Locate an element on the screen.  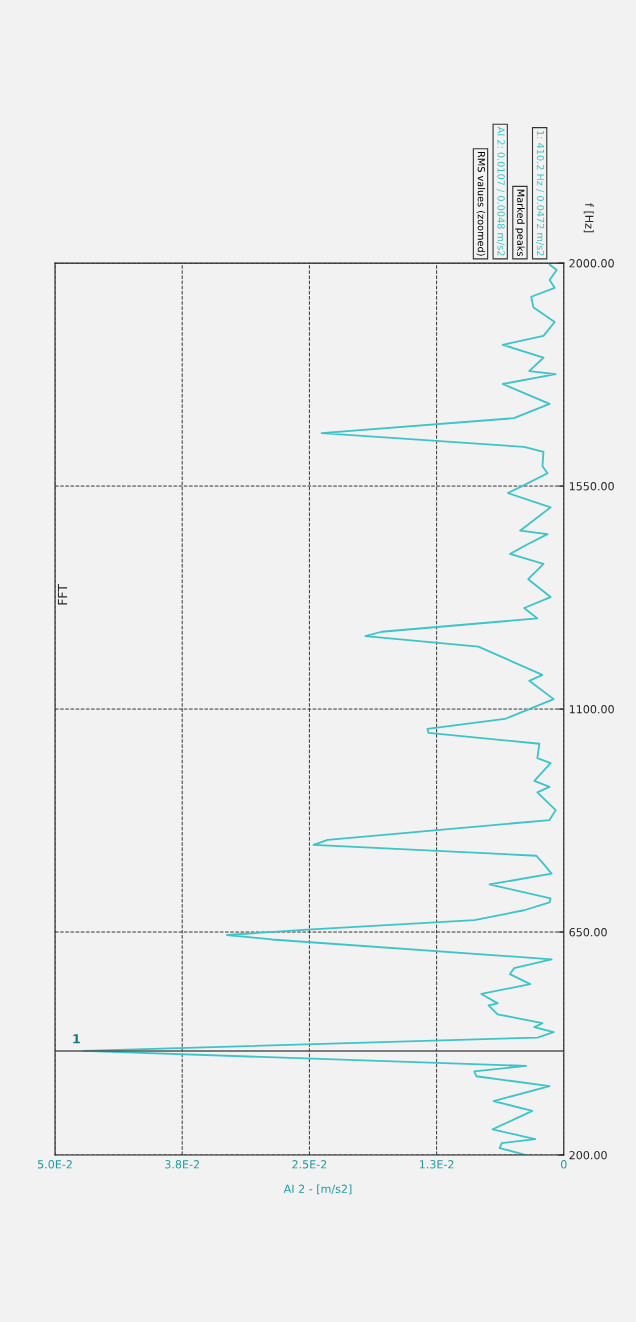
text: 1: 410.2 Hz / 0.0472 m/s2 is located at coordinates (540, 193).